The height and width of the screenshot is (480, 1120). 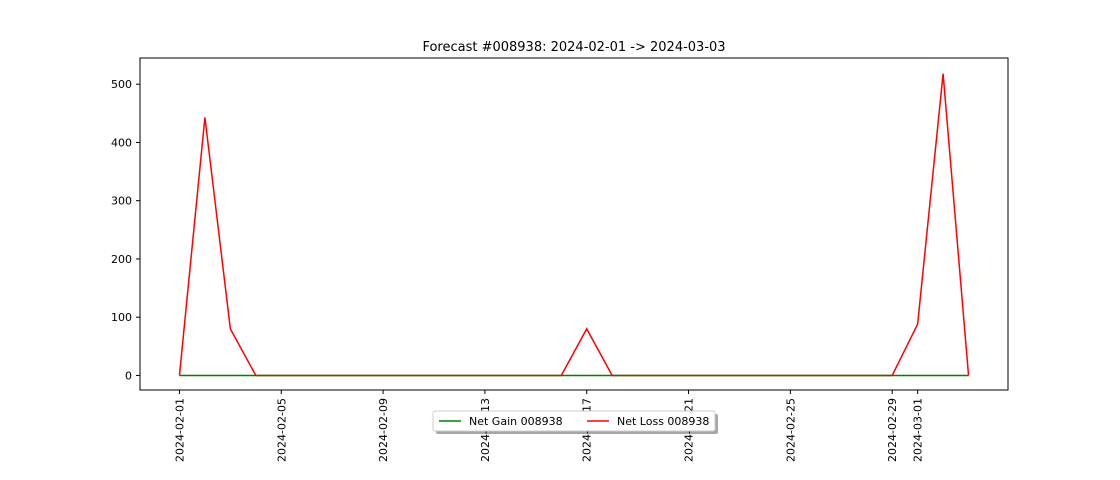 I want to click on legend: Net Gain 008938 Net Loss 008938, so click(x=575, y=422).